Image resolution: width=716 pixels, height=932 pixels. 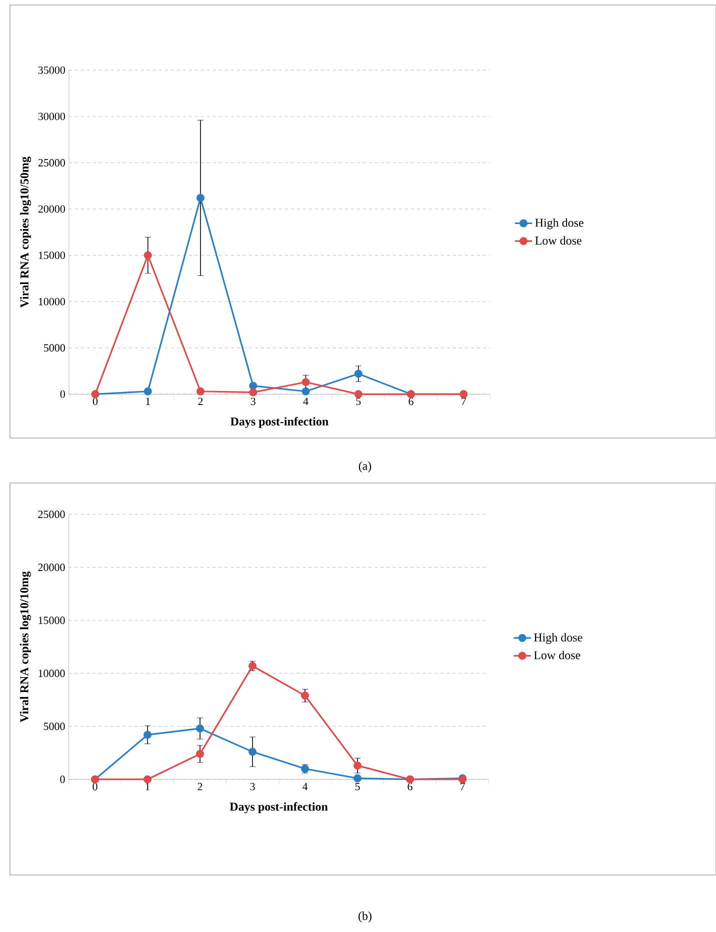 What do you see at coordinates (51, 70) in the screenshot?
I see `y-tick-label: 35000` at bounding box center [51, 70].